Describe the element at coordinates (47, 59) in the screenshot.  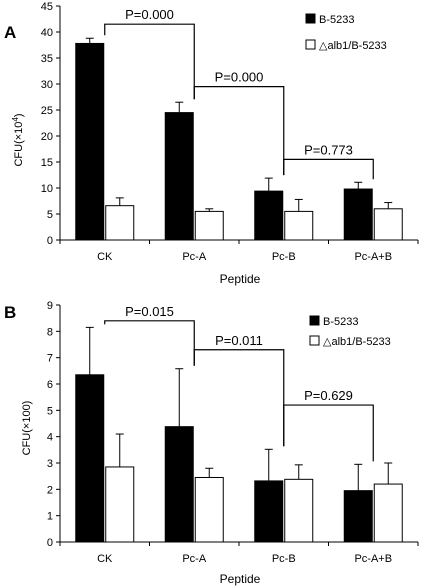
I see `y-tick-label: 35` at that location.